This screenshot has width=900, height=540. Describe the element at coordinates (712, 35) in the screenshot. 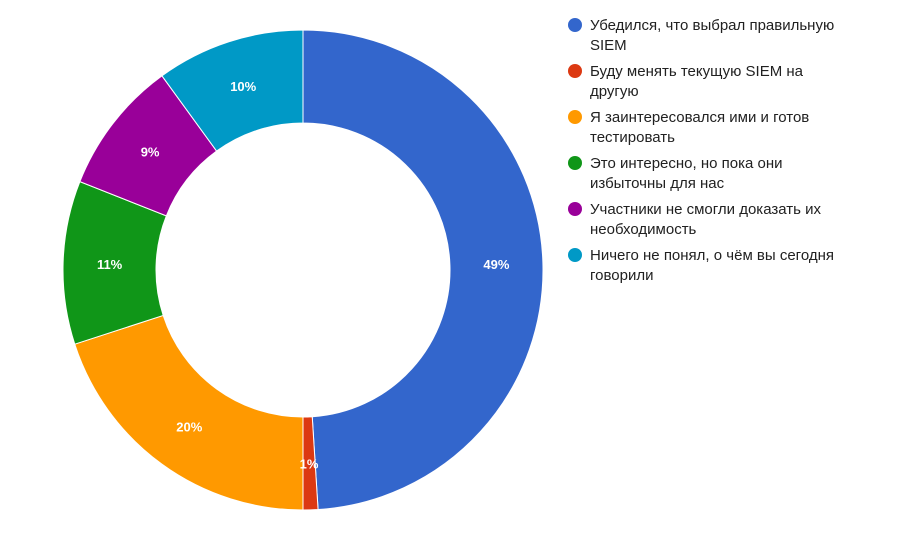

I see `legend-label: Убедился, что выбрал правильную SIEM` at that location.